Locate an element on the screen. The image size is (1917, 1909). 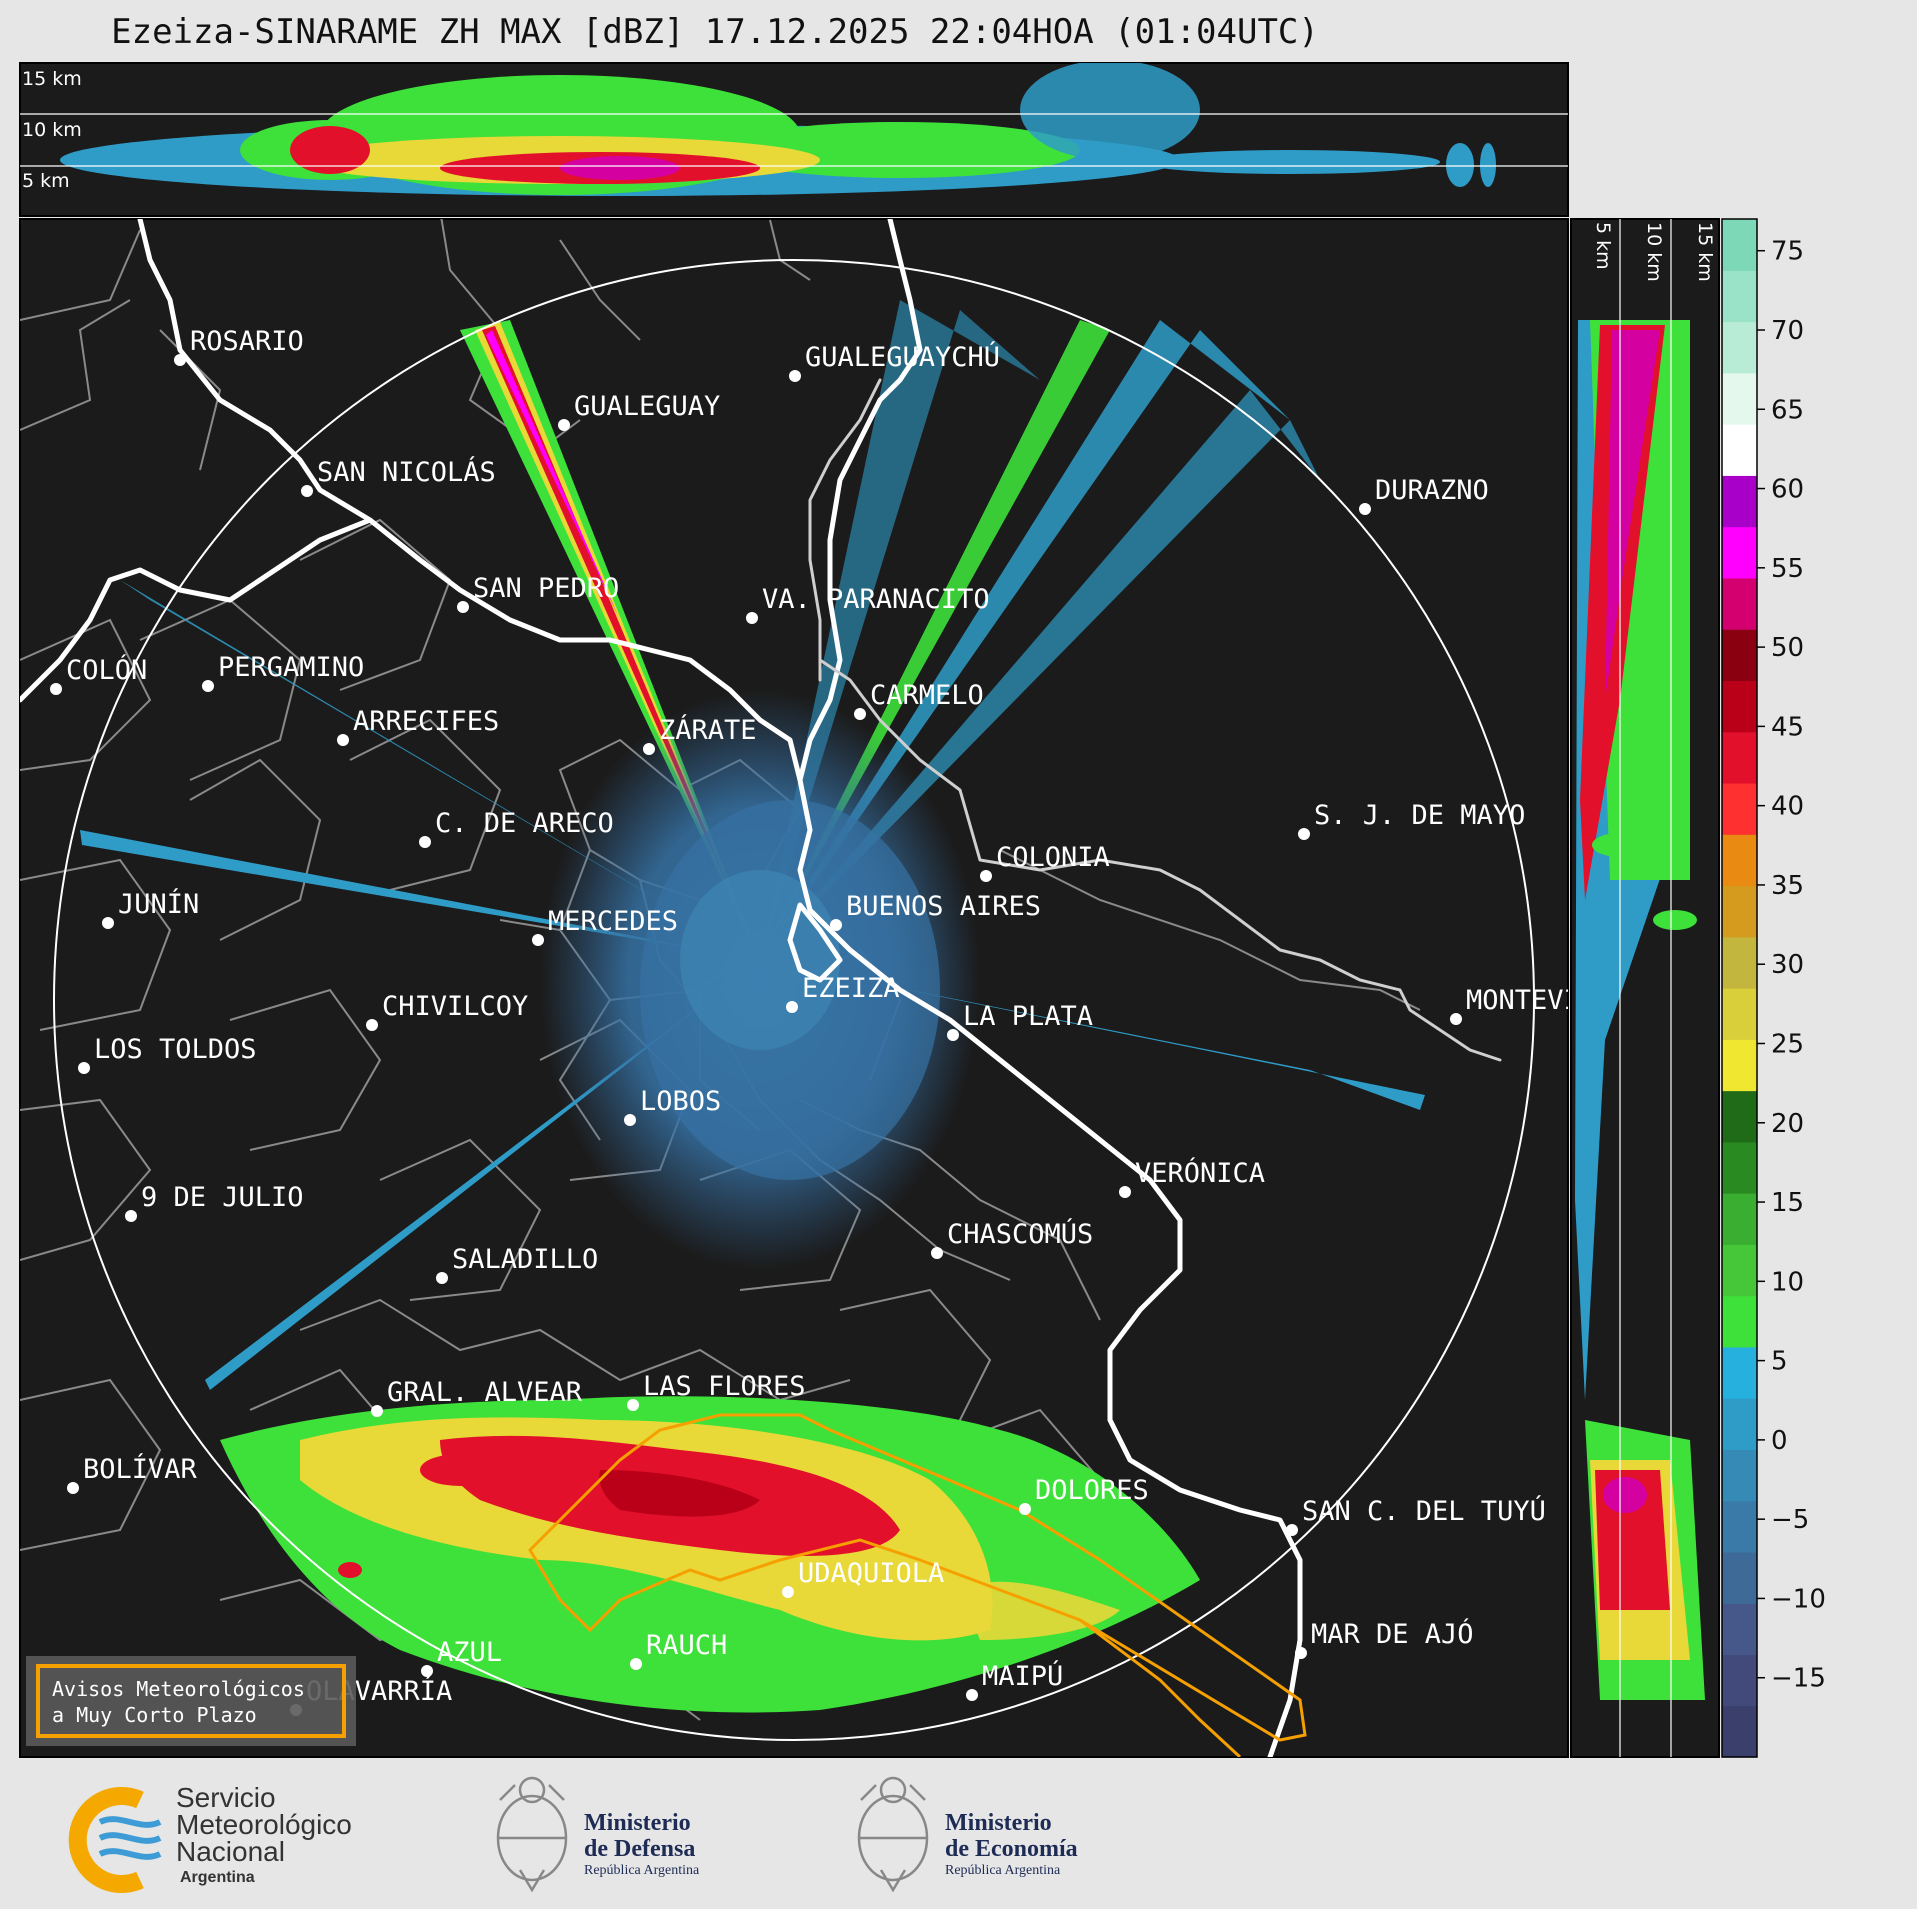
city-label: UDAQUIOLA is located at coordinates (871, 1573).